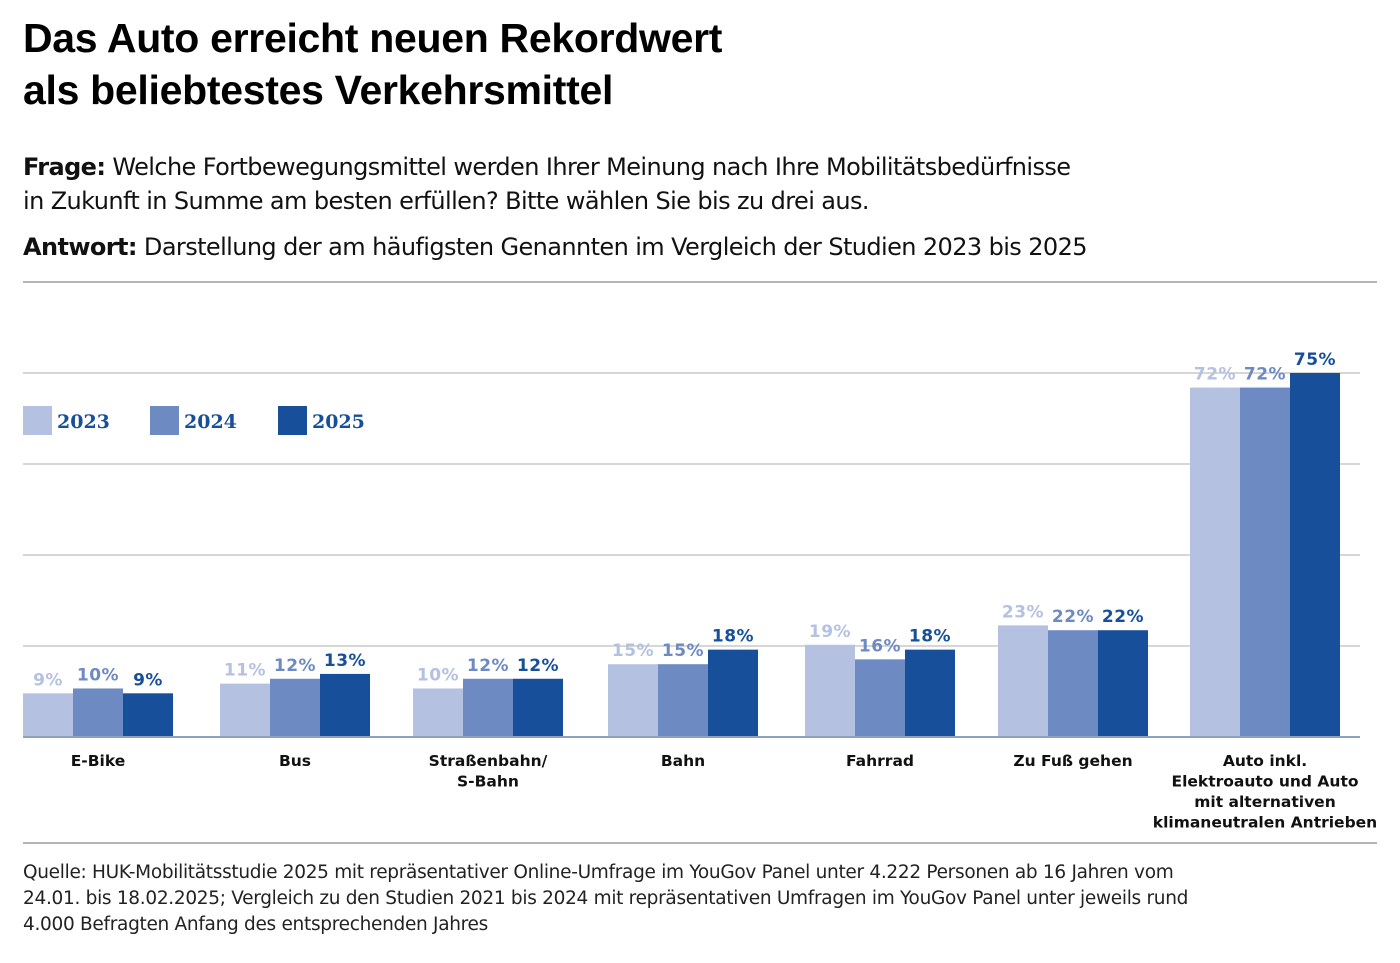 The height and width of the screenshot is (963, 1400). I want to click on data-label-2024: 72%, so click(1265, 375).